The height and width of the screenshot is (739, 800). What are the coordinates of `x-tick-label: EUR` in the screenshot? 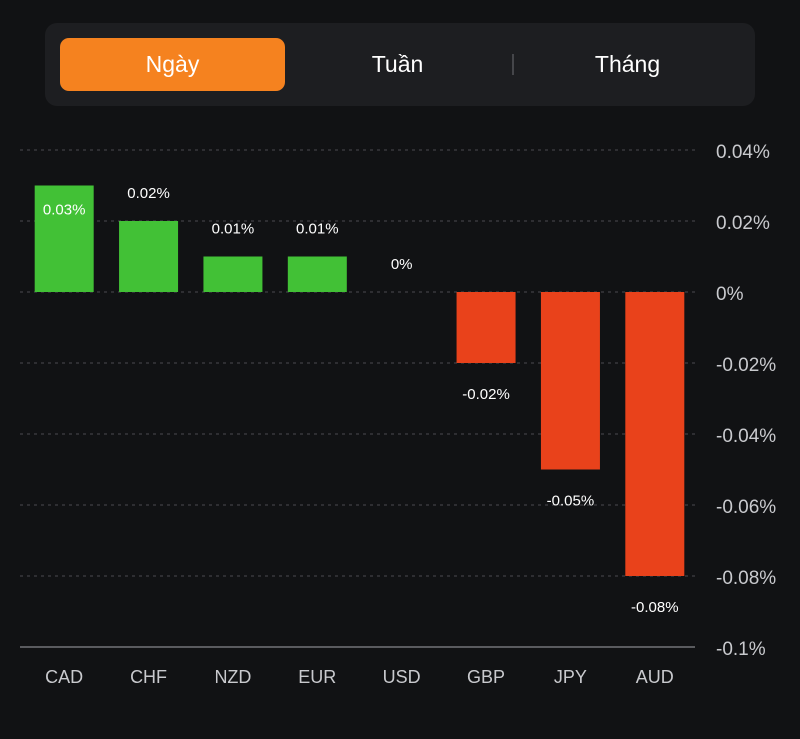 It's located at (317, 677).